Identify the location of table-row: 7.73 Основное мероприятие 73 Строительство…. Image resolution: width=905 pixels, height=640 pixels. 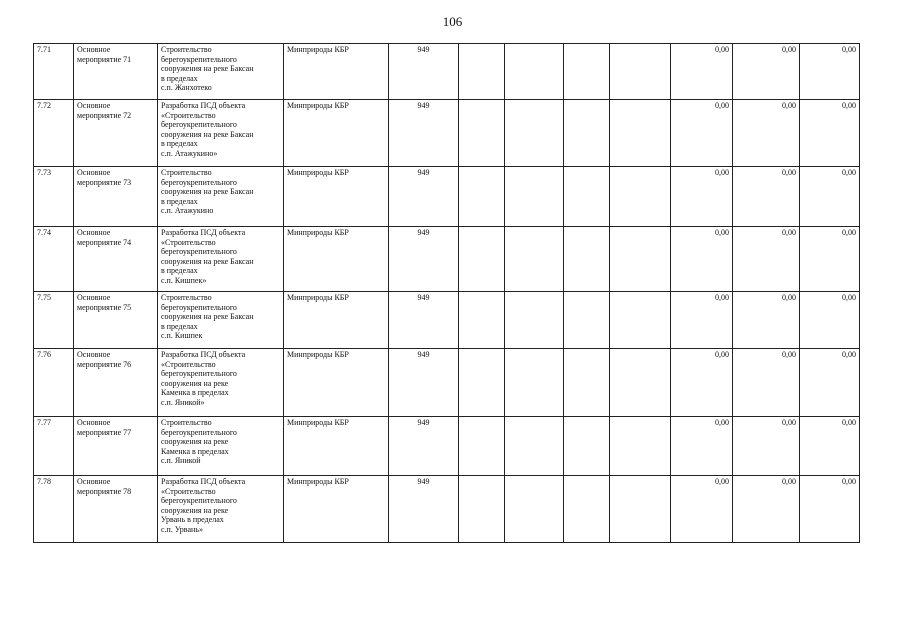
(446, 196).